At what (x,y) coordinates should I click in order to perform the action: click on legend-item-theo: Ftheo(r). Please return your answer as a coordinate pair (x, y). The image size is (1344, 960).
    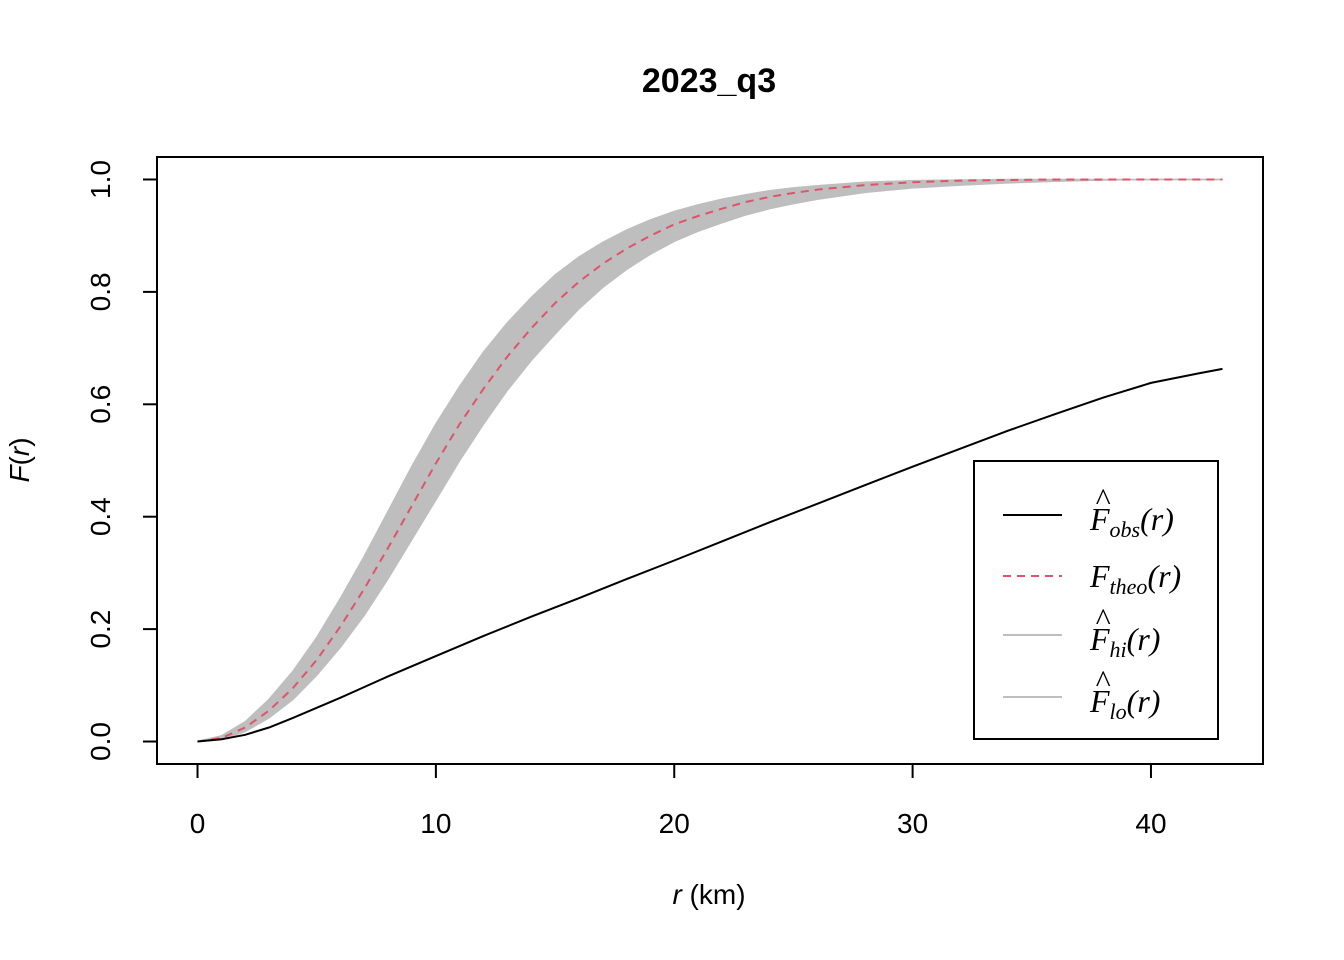
    Looking at the image, I should click on (1092, 578).